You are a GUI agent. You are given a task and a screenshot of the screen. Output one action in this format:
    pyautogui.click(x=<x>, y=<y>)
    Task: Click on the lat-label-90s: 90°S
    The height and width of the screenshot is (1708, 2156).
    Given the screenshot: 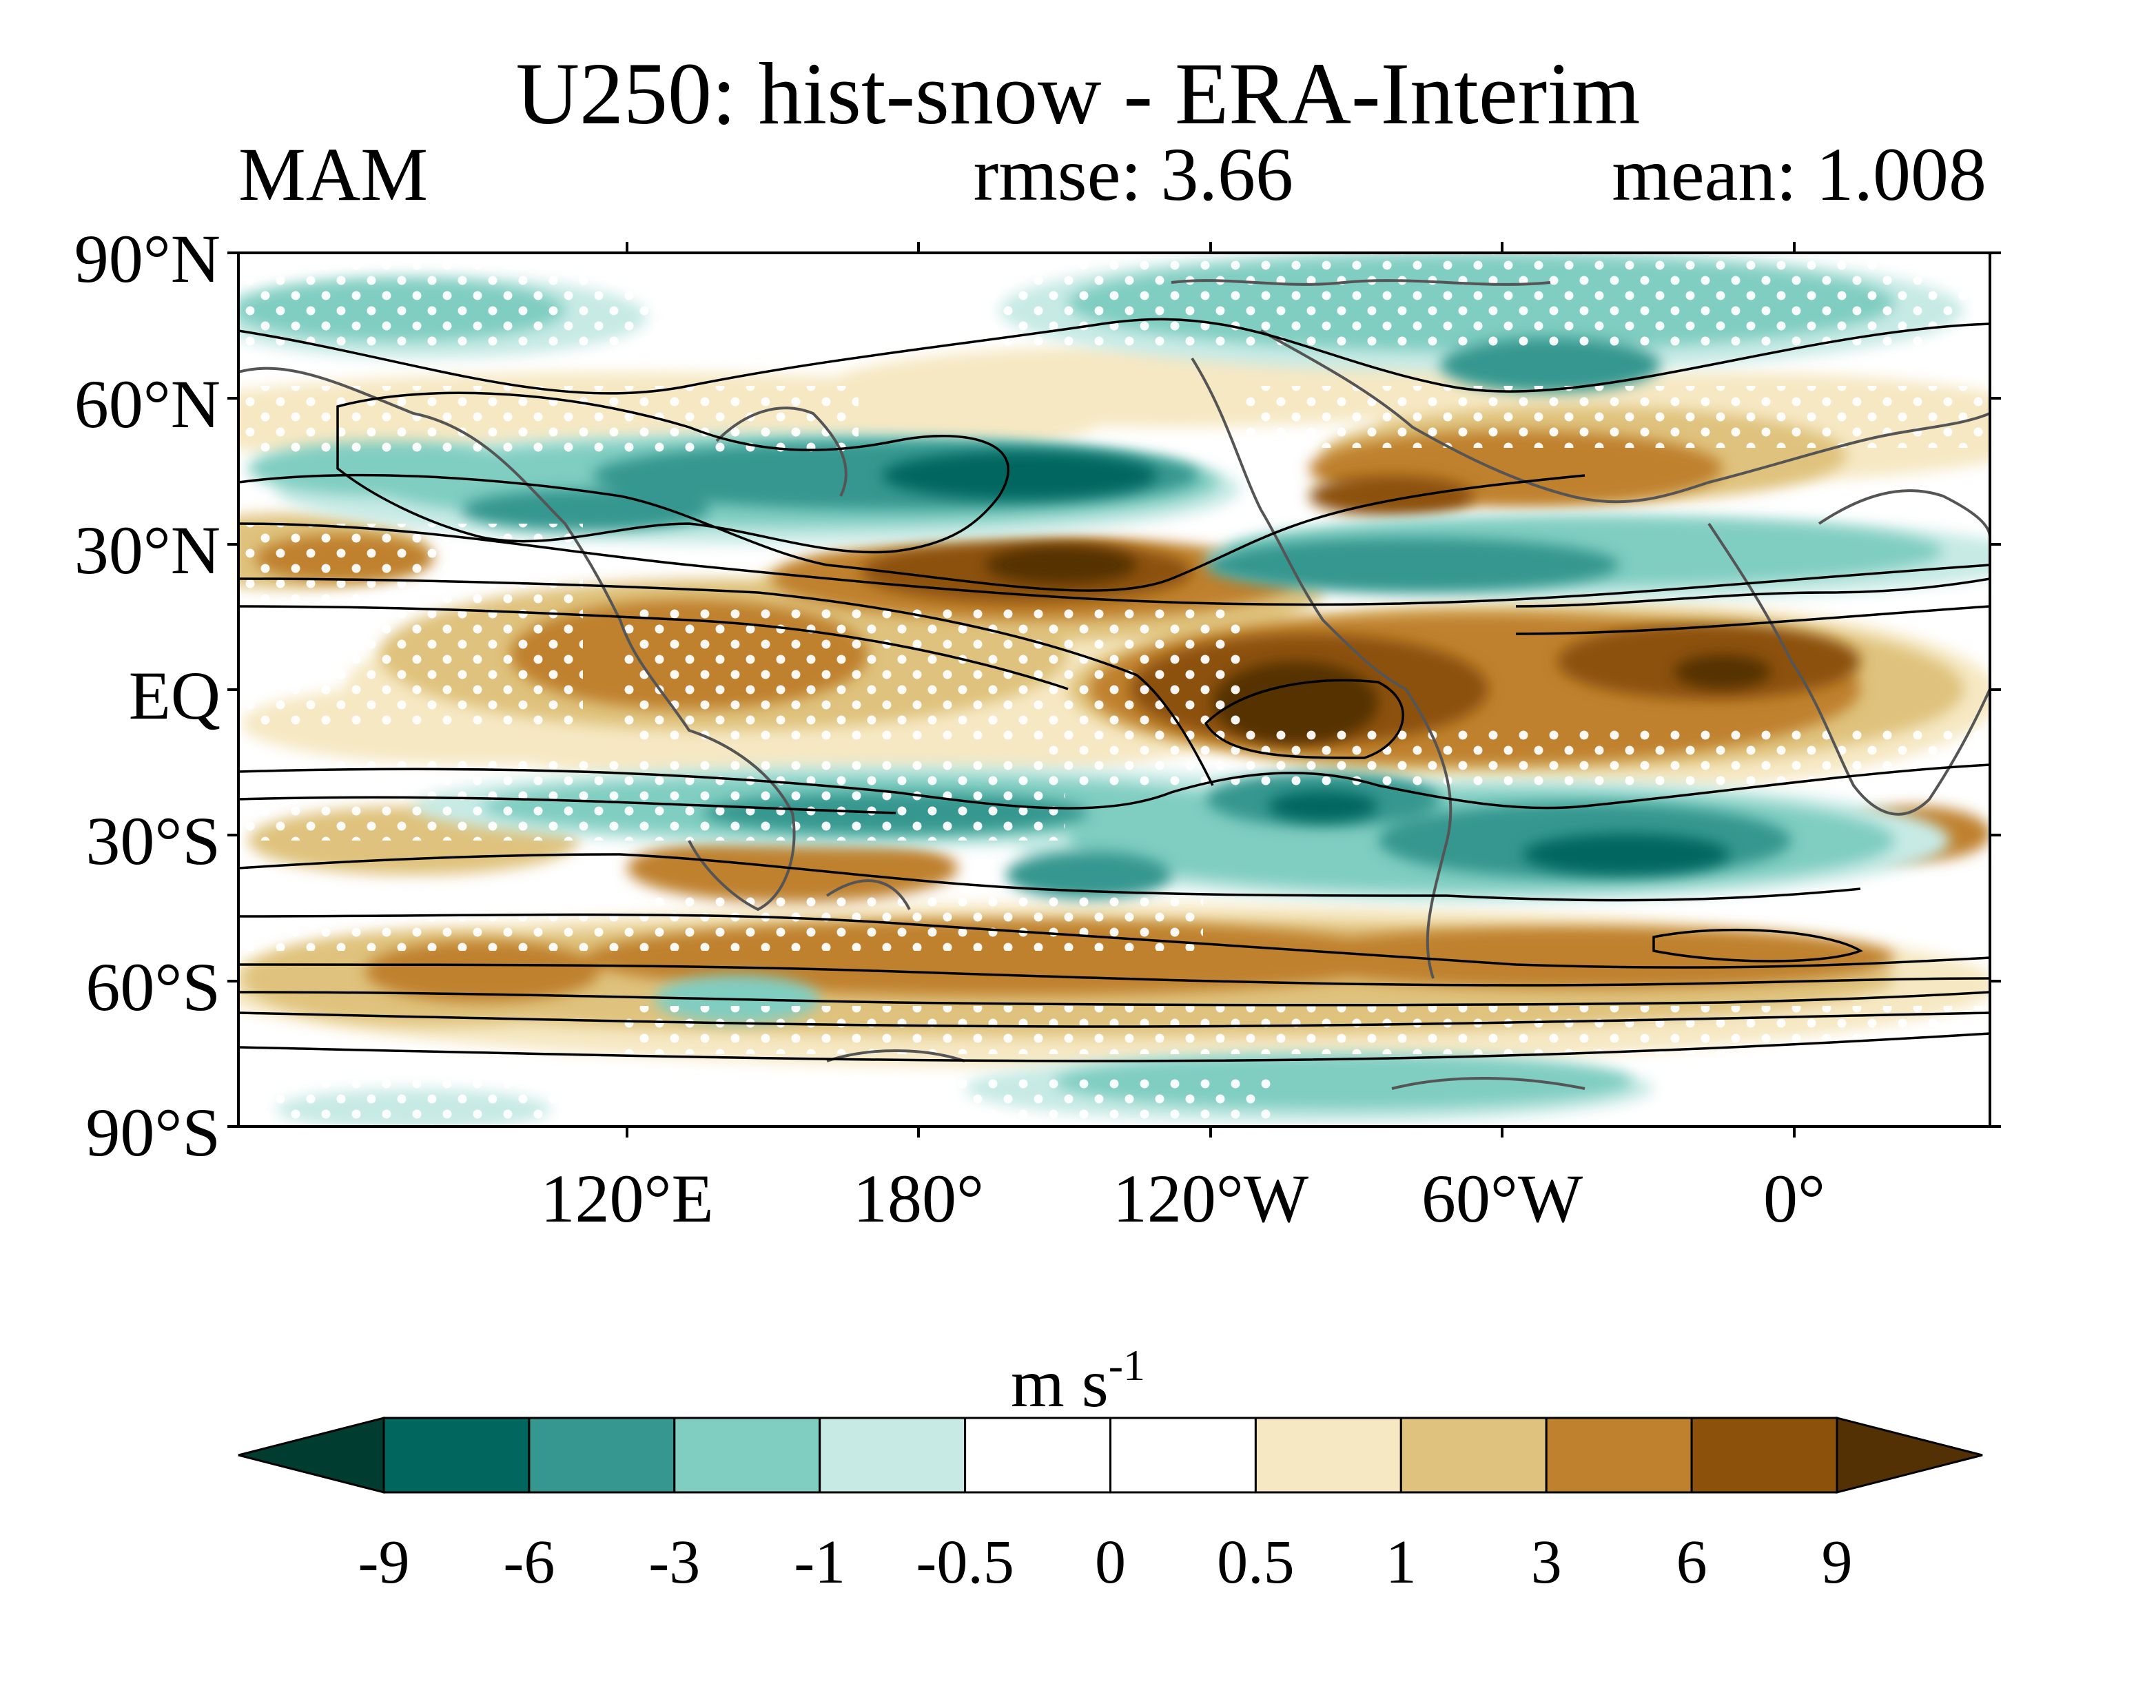 What is the action you would take?
    pyautogui.click(x=152, y=1132)
    